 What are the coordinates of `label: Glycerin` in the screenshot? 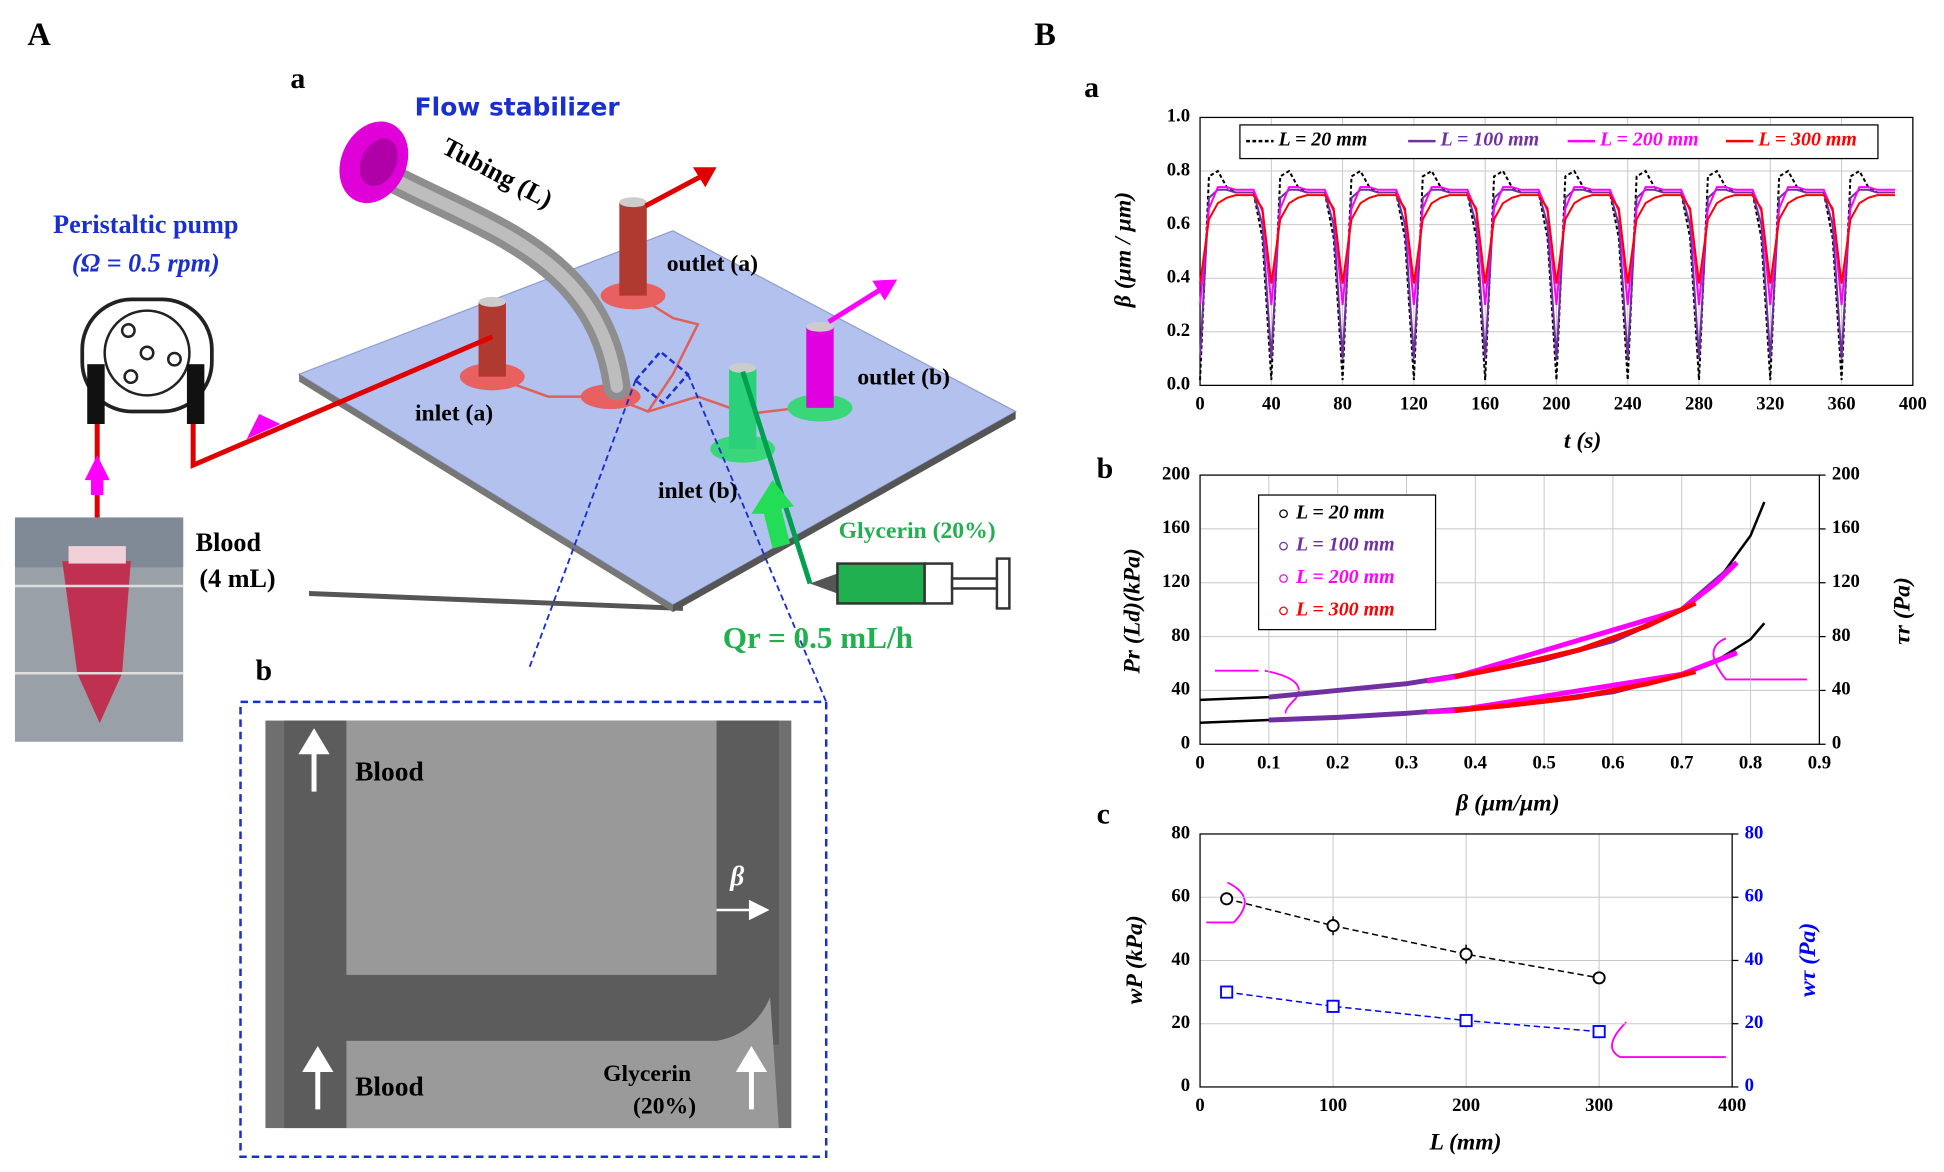 It's located at (647, 1074).